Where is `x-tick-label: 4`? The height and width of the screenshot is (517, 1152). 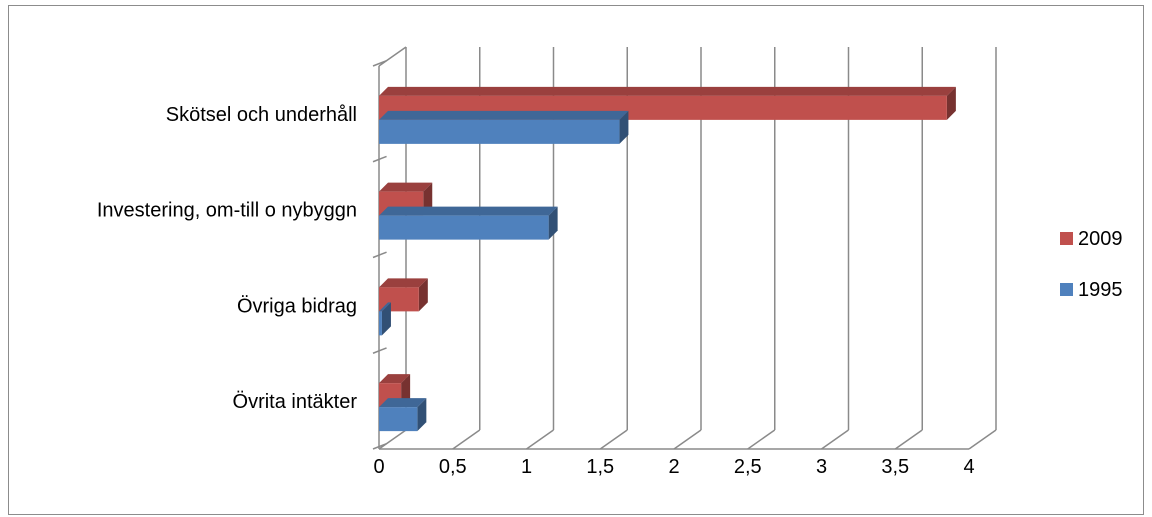 x-tick-label: 4 is located at coordinates (968, 467).